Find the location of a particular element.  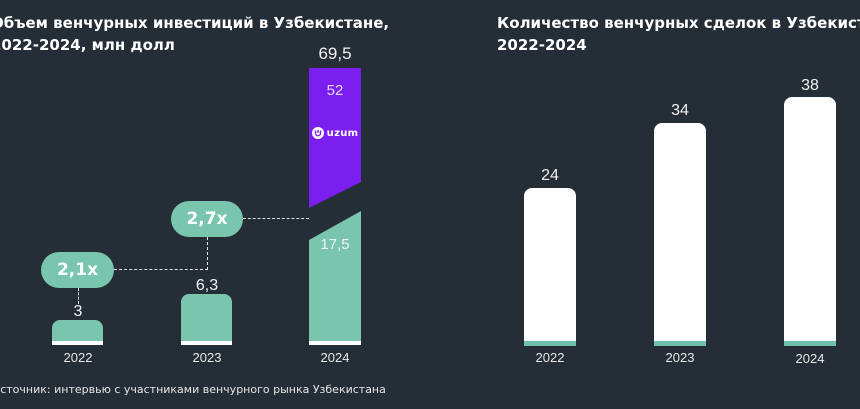

deals-bar-2024 is located at coordinates (810, 219).